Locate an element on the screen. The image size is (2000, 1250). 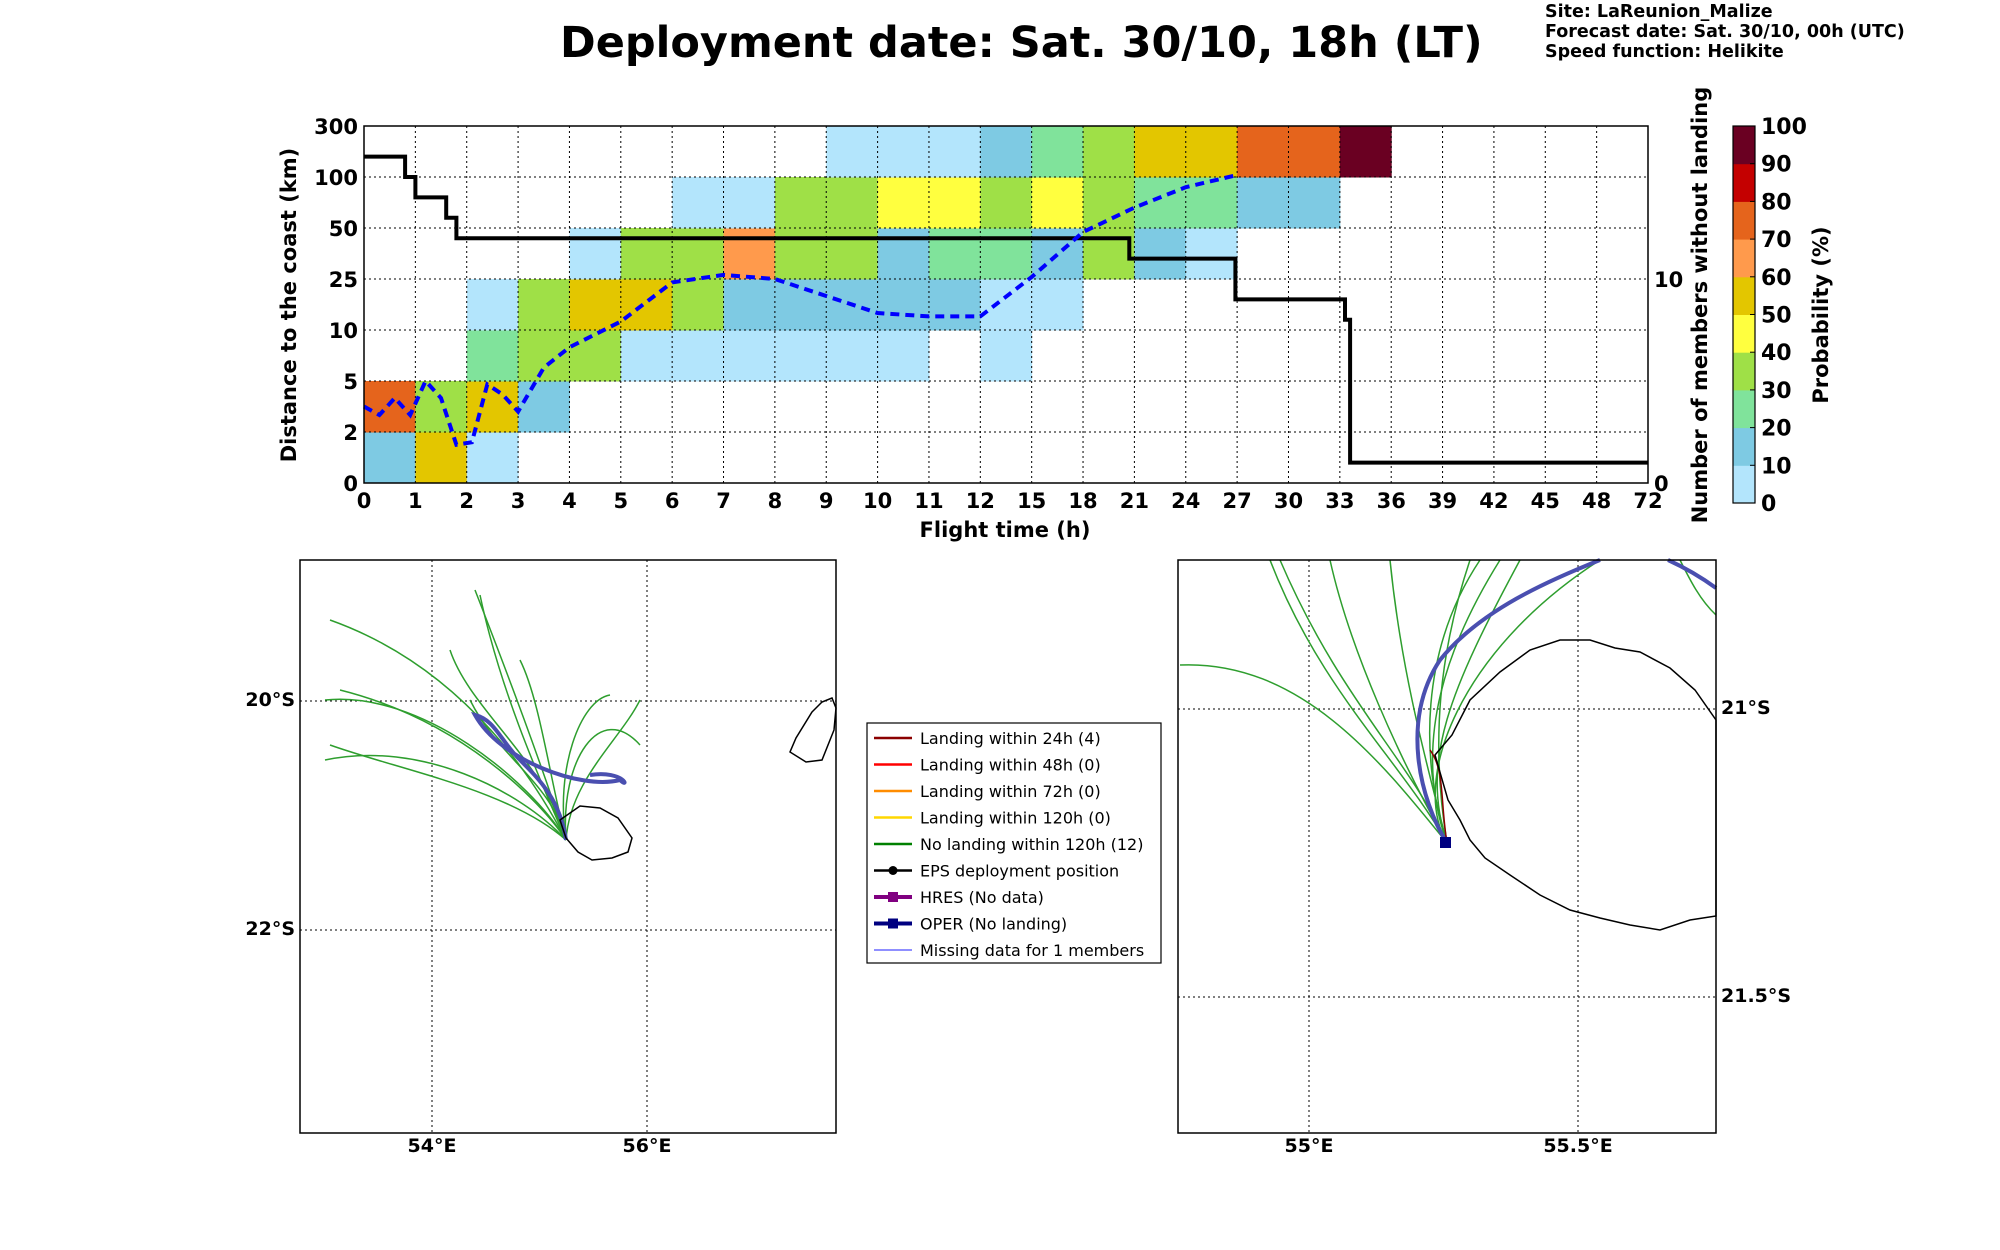
x-tick-label: 7 is located at coordinates (723, 501).